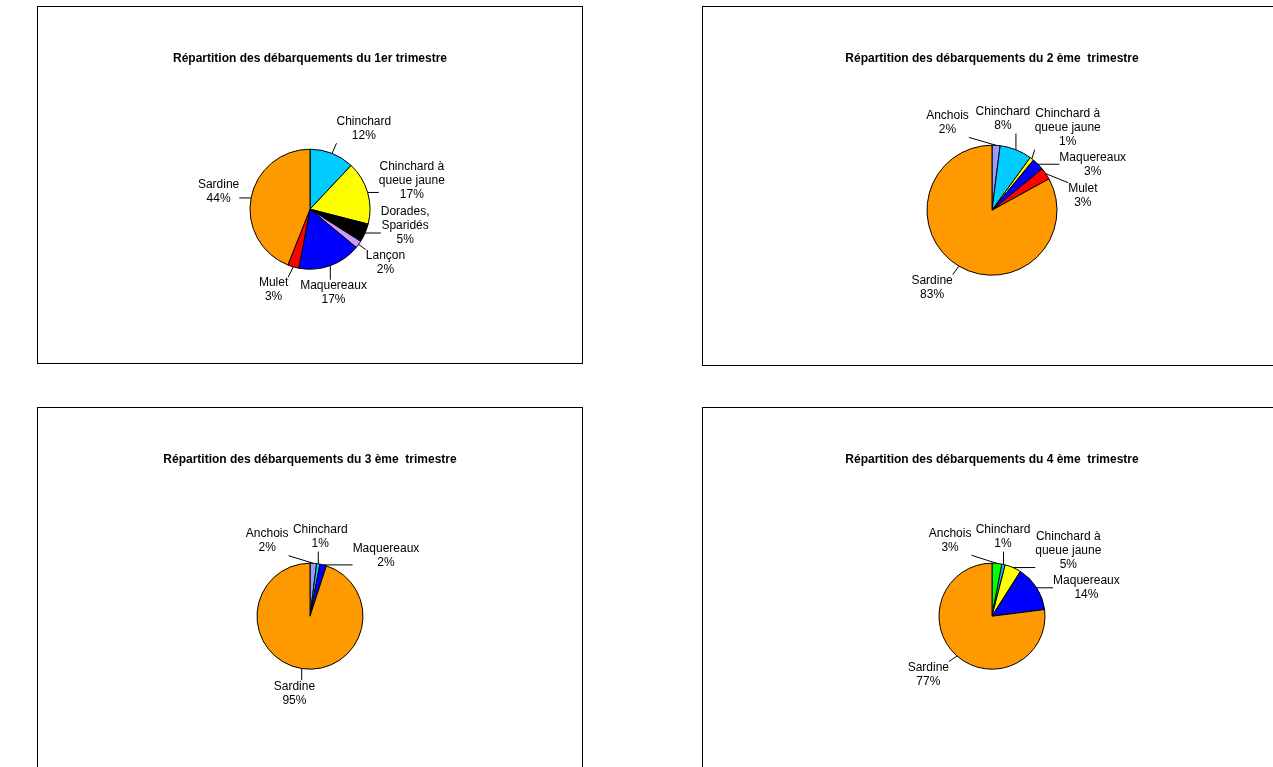 This screenshot has height=767, width=1273. Describe the element at coordinates (310, 57) in the screenshot. I see `chart-title: Répartition des débarquements du 1er trimestre` at that location.